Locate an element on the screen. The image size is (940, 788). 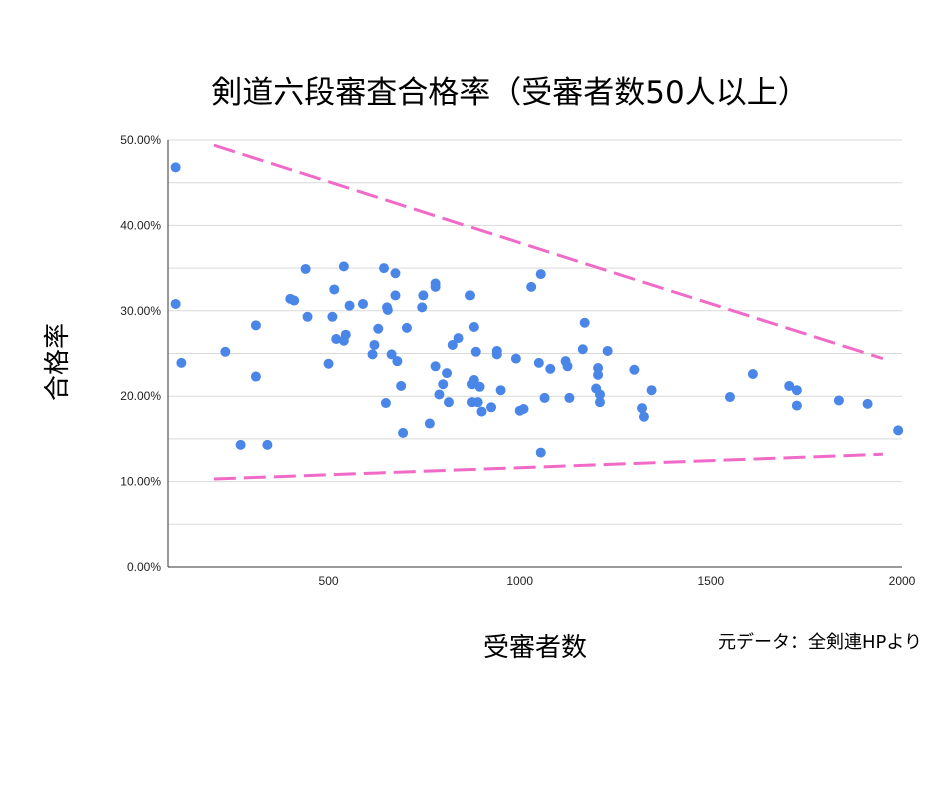
y-axis-title: 合格率 is located at coordinates (58, 362).